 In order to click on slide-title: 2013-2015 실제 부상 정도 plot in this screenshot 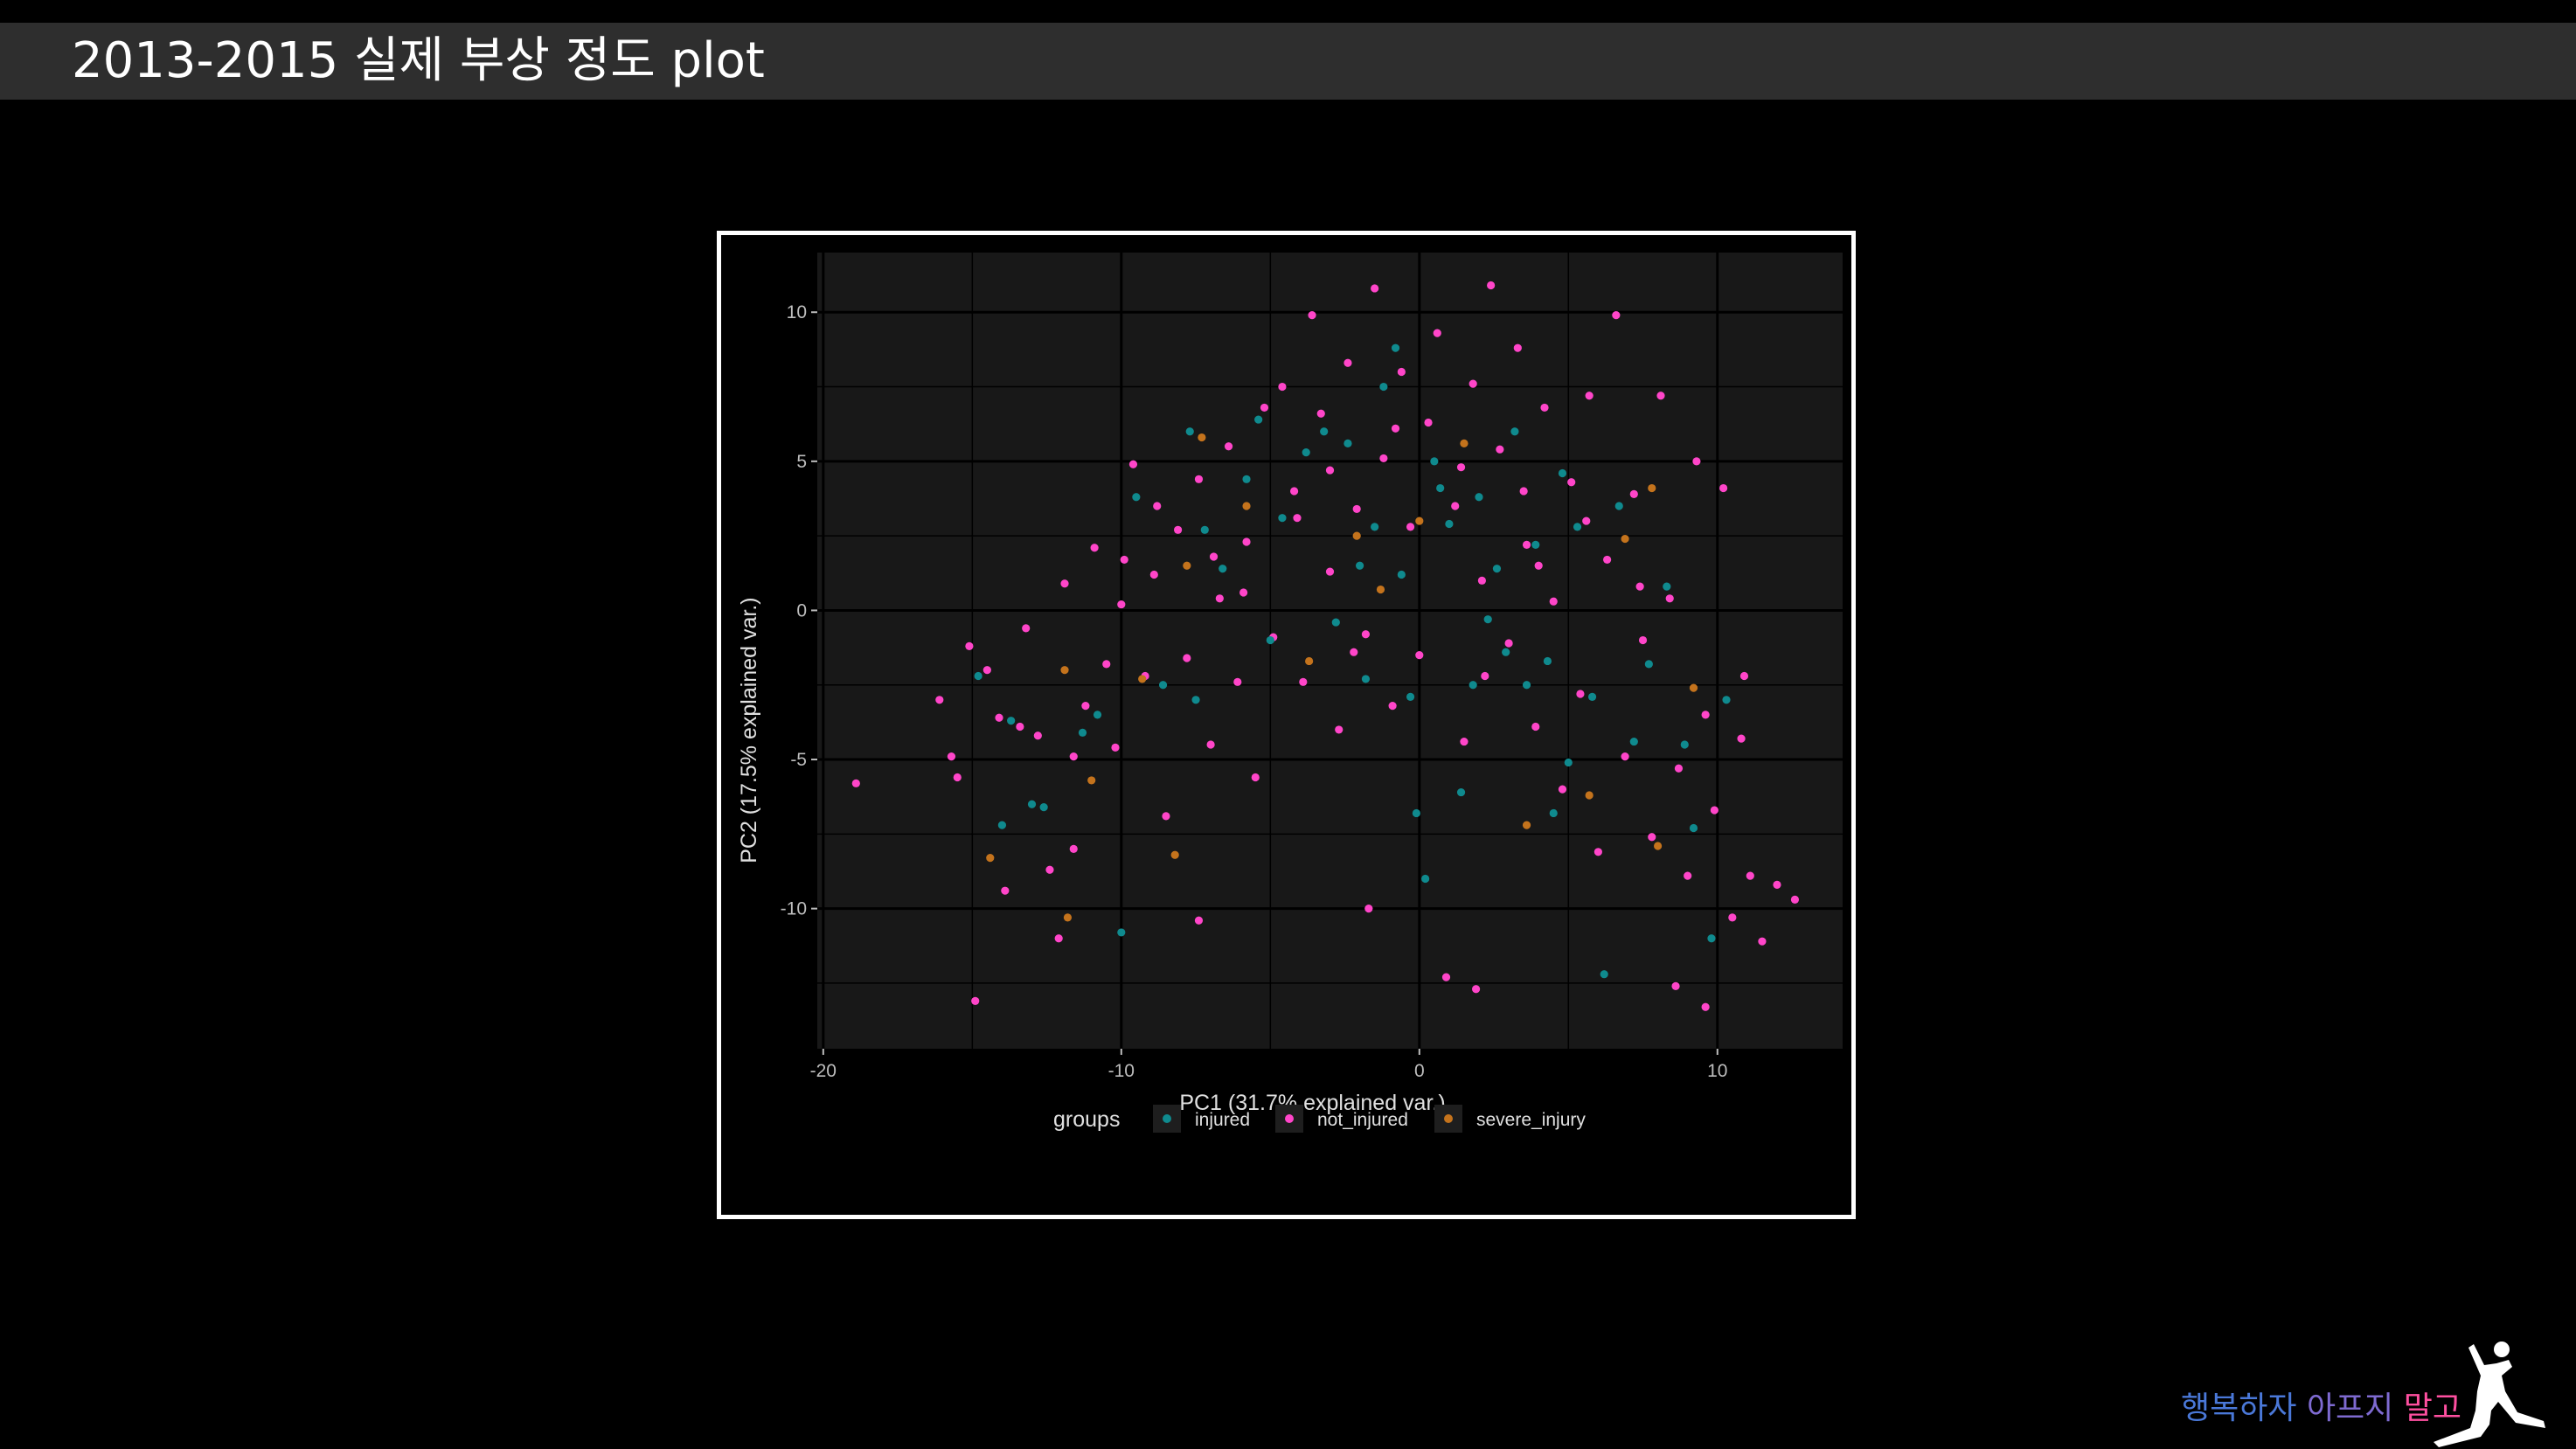, I will do `click(419, 60)`.